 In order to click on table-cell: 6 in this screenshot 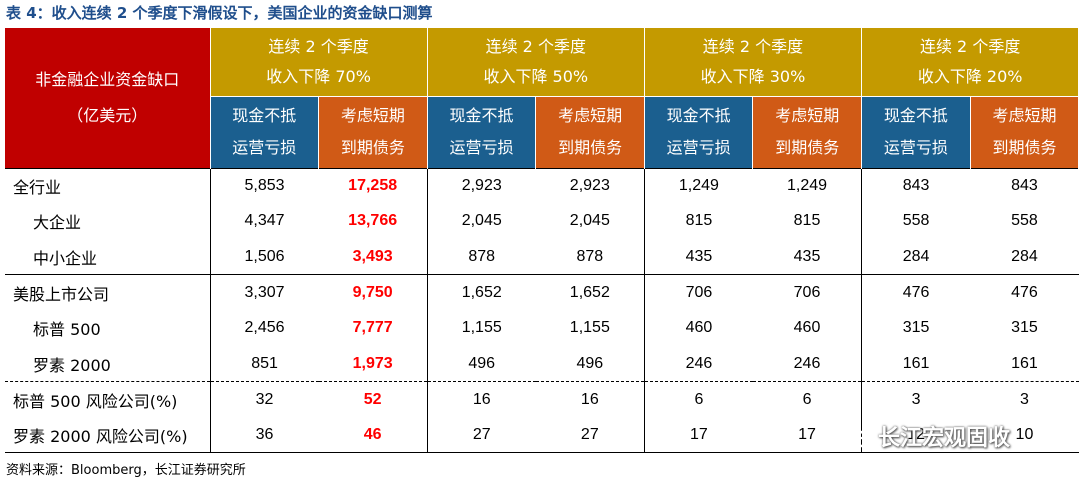, I will do `click(807, 399)`.